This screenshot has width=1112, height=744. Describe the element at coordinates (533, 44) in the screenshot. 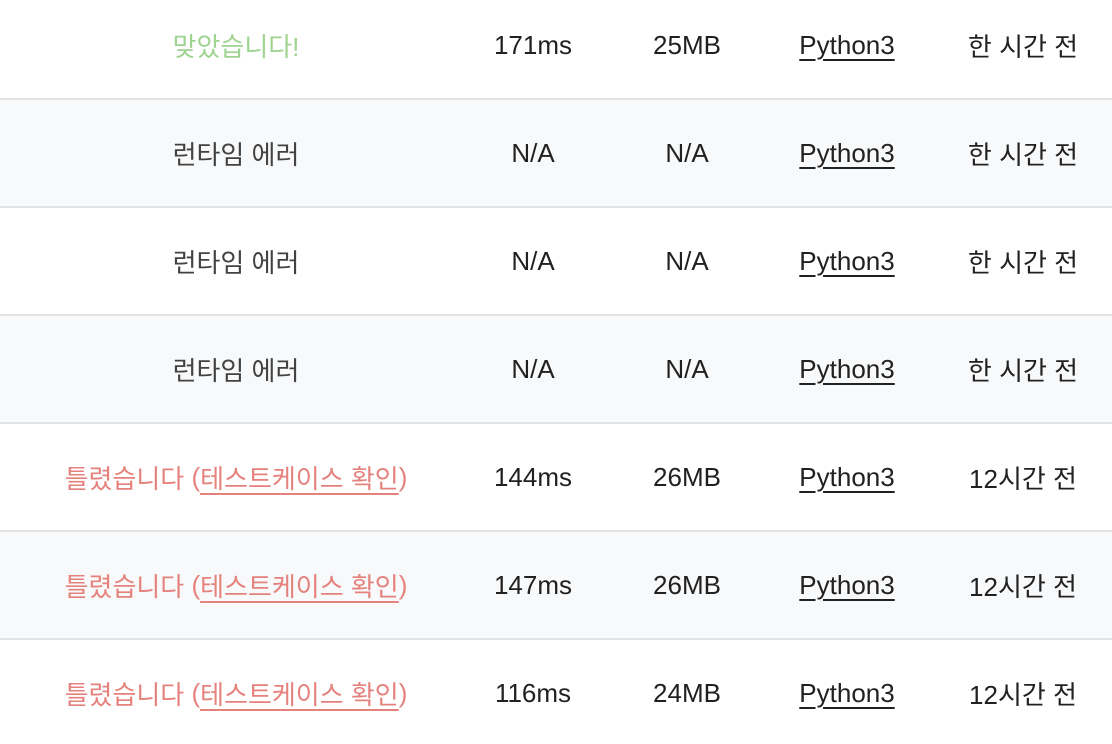

I see `time-cell: 171ms` at that location.